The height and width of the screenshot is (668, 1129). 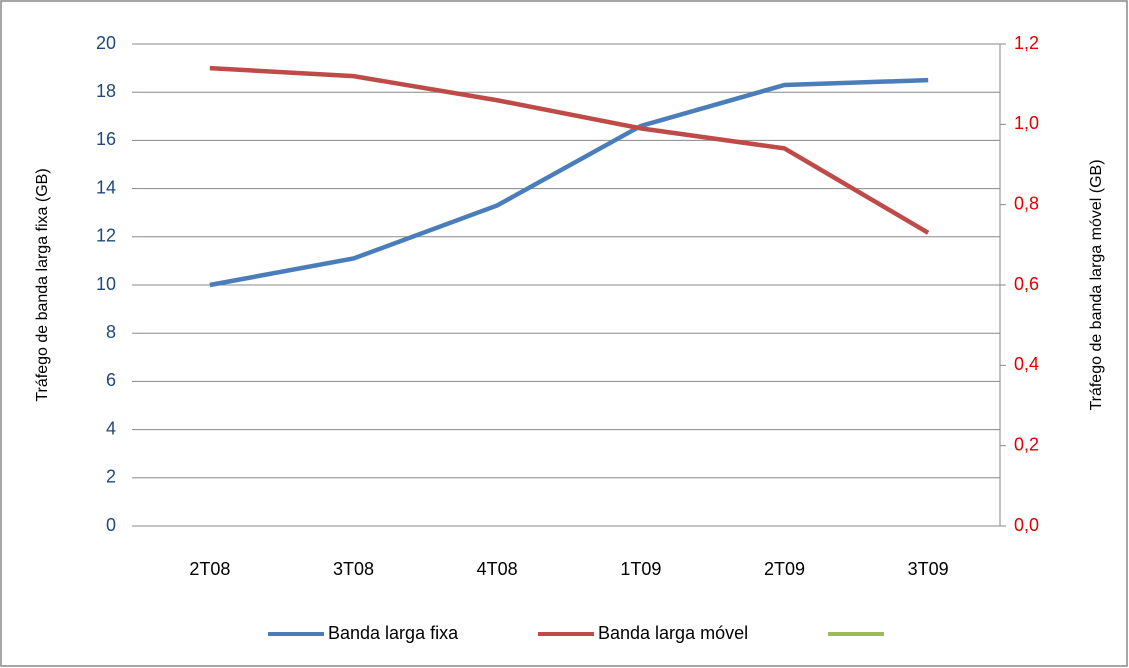 What do you see at coordinates (1026, 444) in the screenshot?
I see `y2-tick-label: 0,2` at bounding box center [1026, 444].